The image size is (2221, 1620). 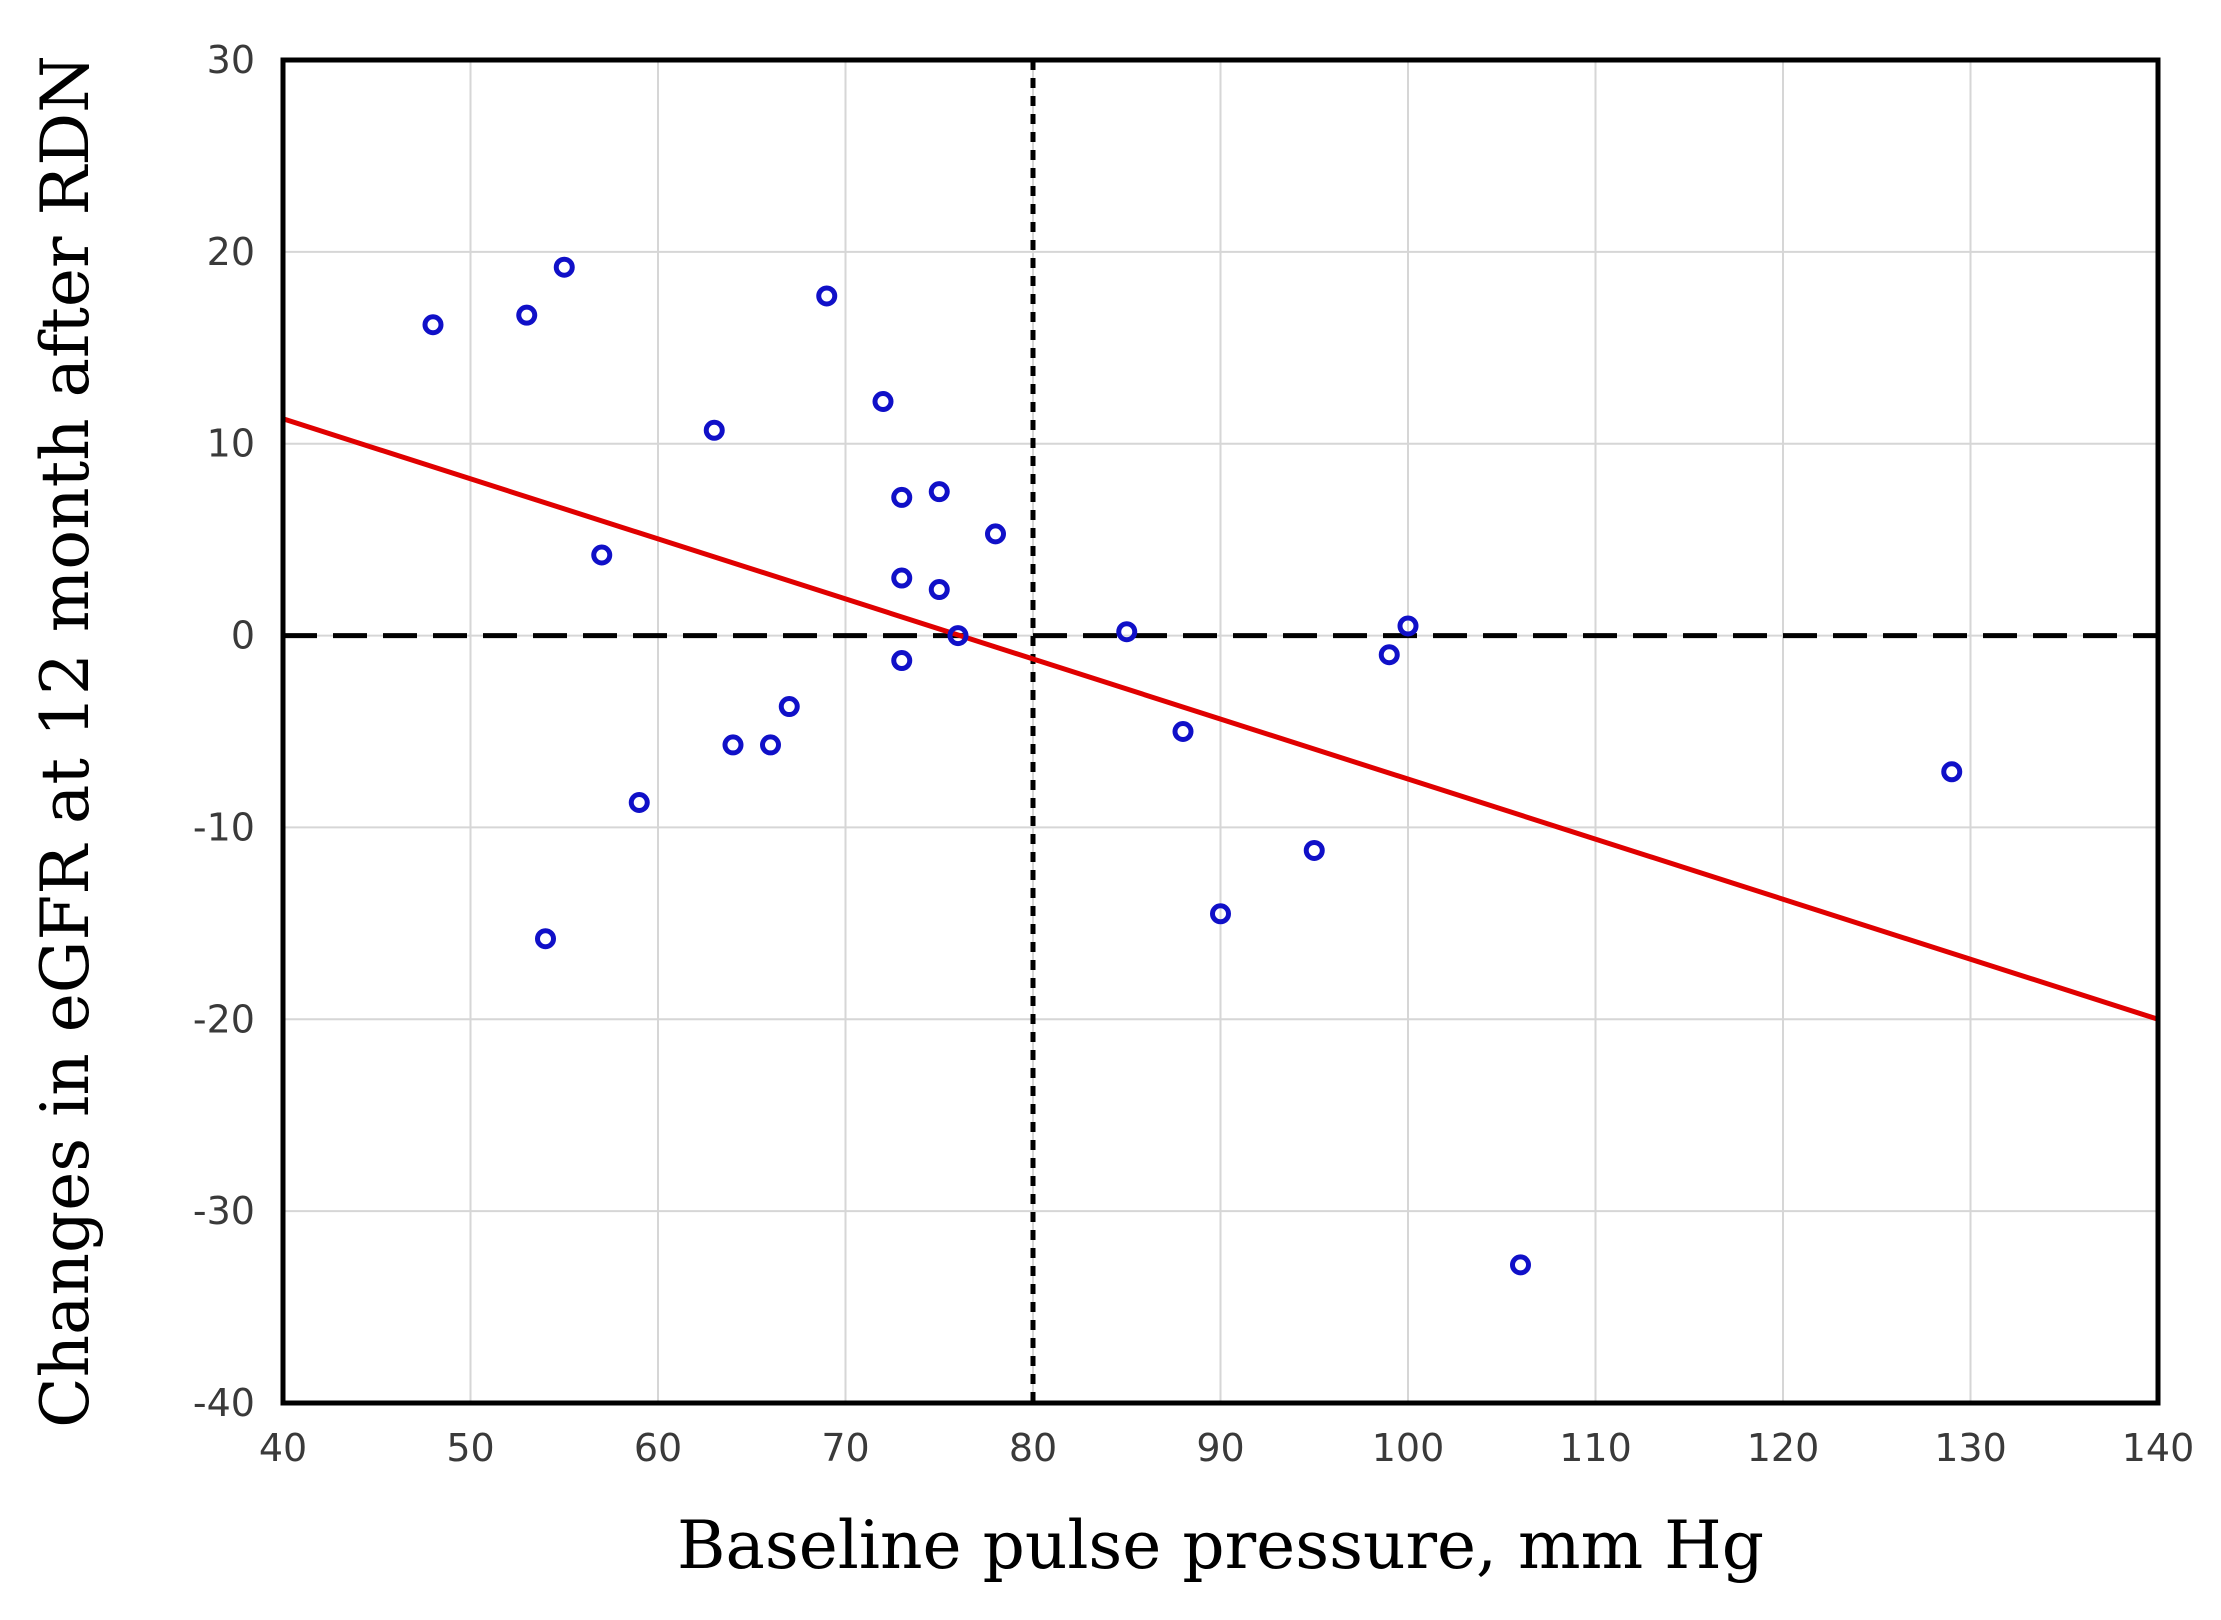 What do you see at coordinates (243, 636) in the screenshot?
I see `y-tick-label: 0` at bounding box center [243, 636].